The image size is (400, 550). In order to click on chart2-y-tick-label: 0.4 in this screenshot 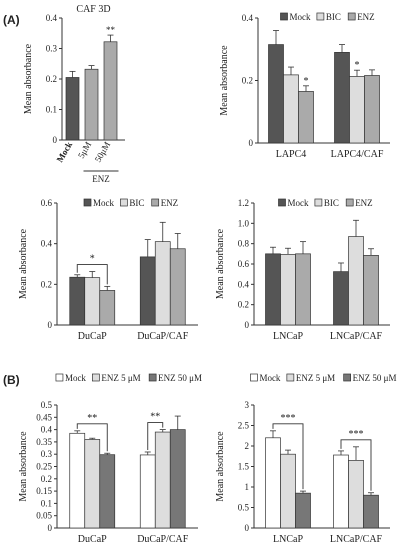, I will do `click(248, 18)`.